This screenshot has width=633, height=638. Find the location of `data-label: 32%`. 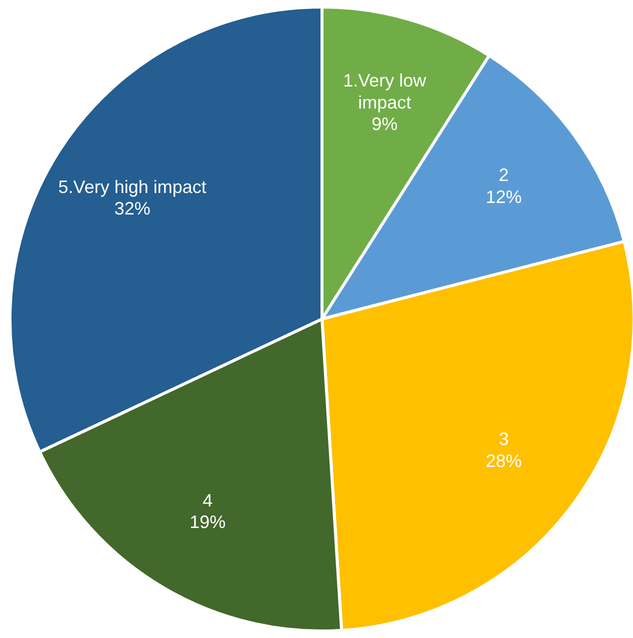

data-label: 32% is located at coordinates (132, 208).